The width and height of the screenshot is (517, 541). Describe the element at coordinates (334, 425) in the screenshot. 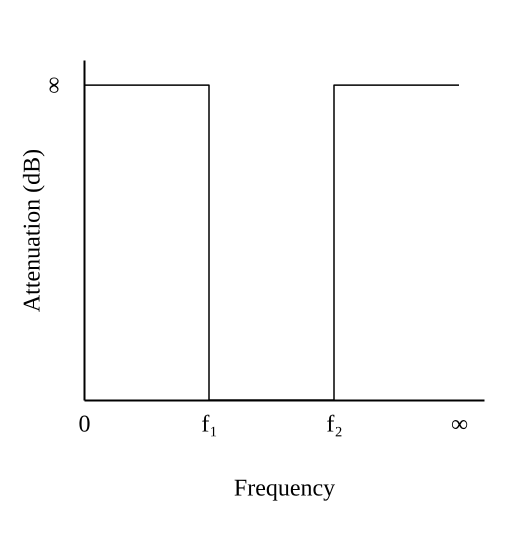

I see `x-tick-label: f₂` at that location.